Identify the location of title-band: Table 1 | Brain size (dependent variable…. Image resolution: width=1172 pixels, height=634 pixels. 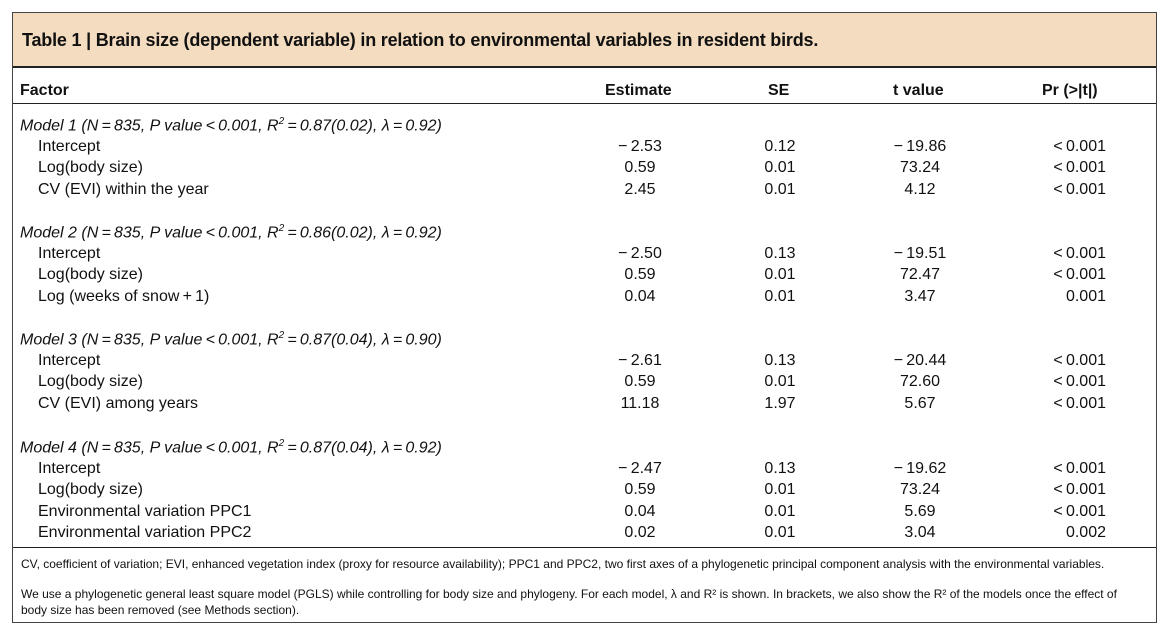
(584, 39).